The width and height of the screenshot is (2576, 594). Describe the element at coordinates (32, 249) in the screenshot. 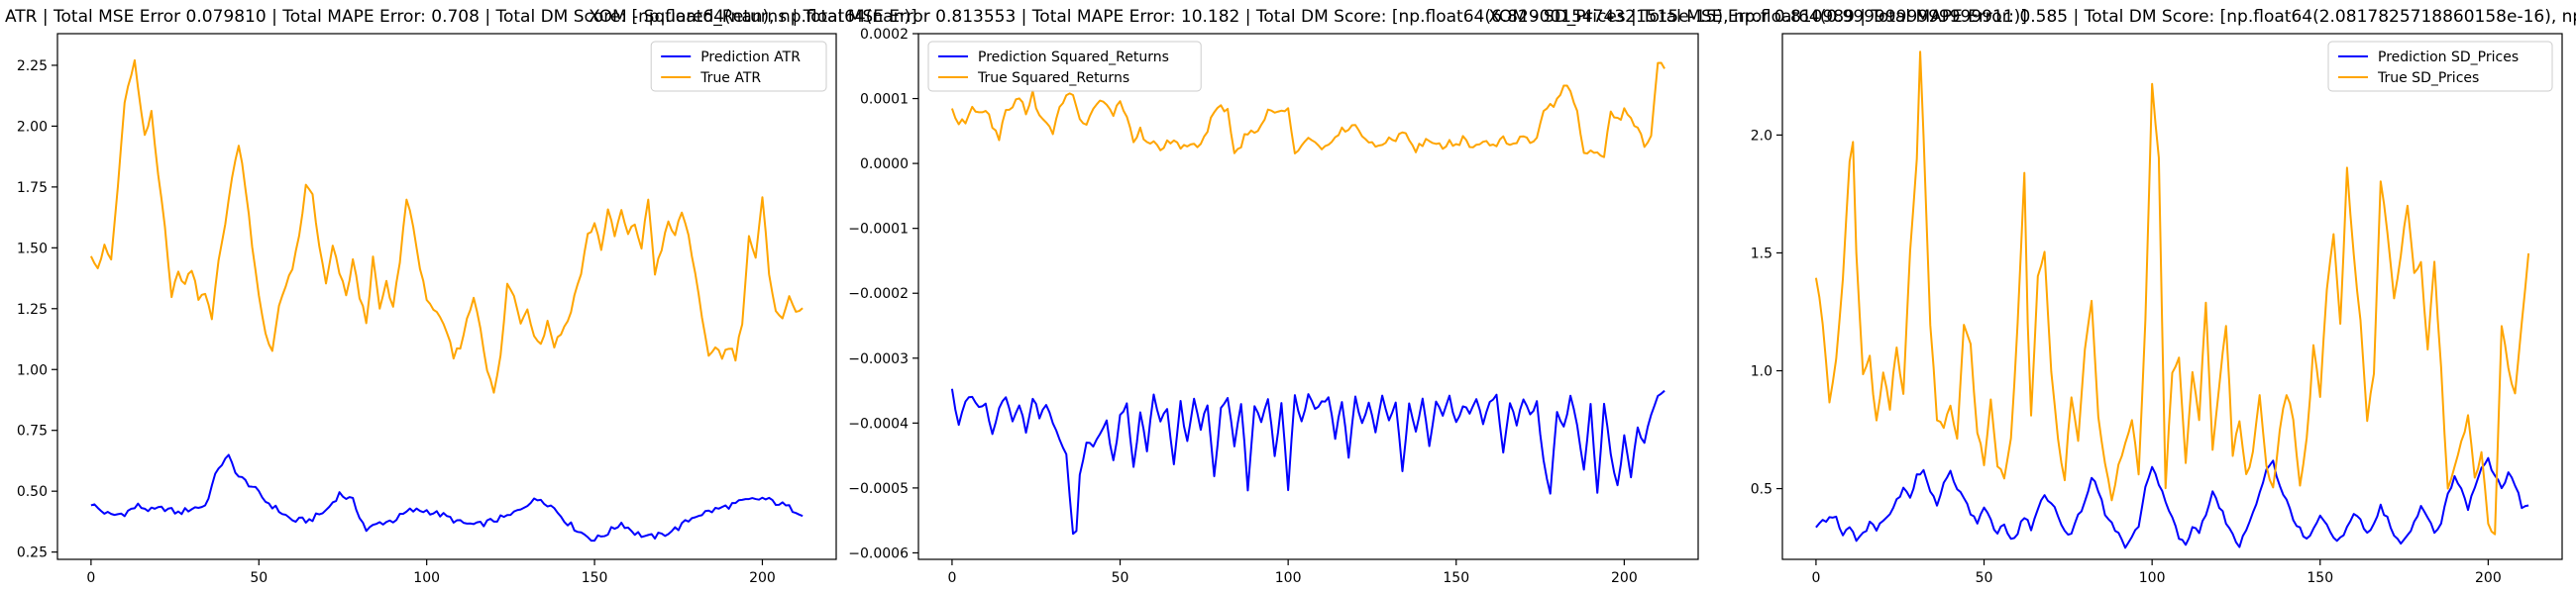

I see `y-tick-label: 1.50` at that location.